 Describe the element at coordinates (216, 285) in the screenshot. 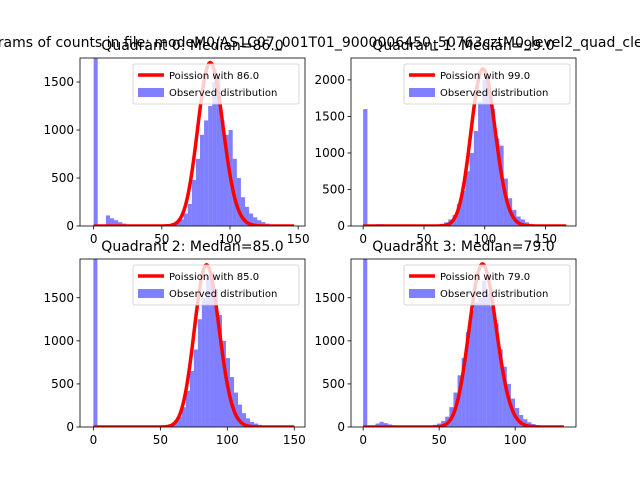

I see `legend: Poission with 85.0 Observed distribution` at that location.